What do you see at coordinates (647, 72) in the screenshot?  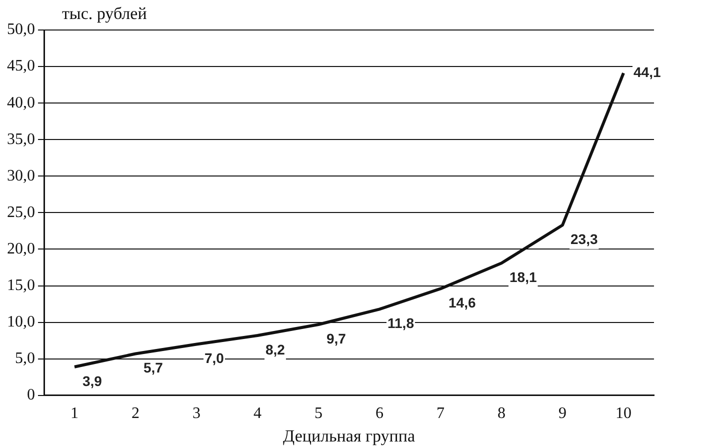 I see `data-label: 44,1` at bounding box center [647, 72].